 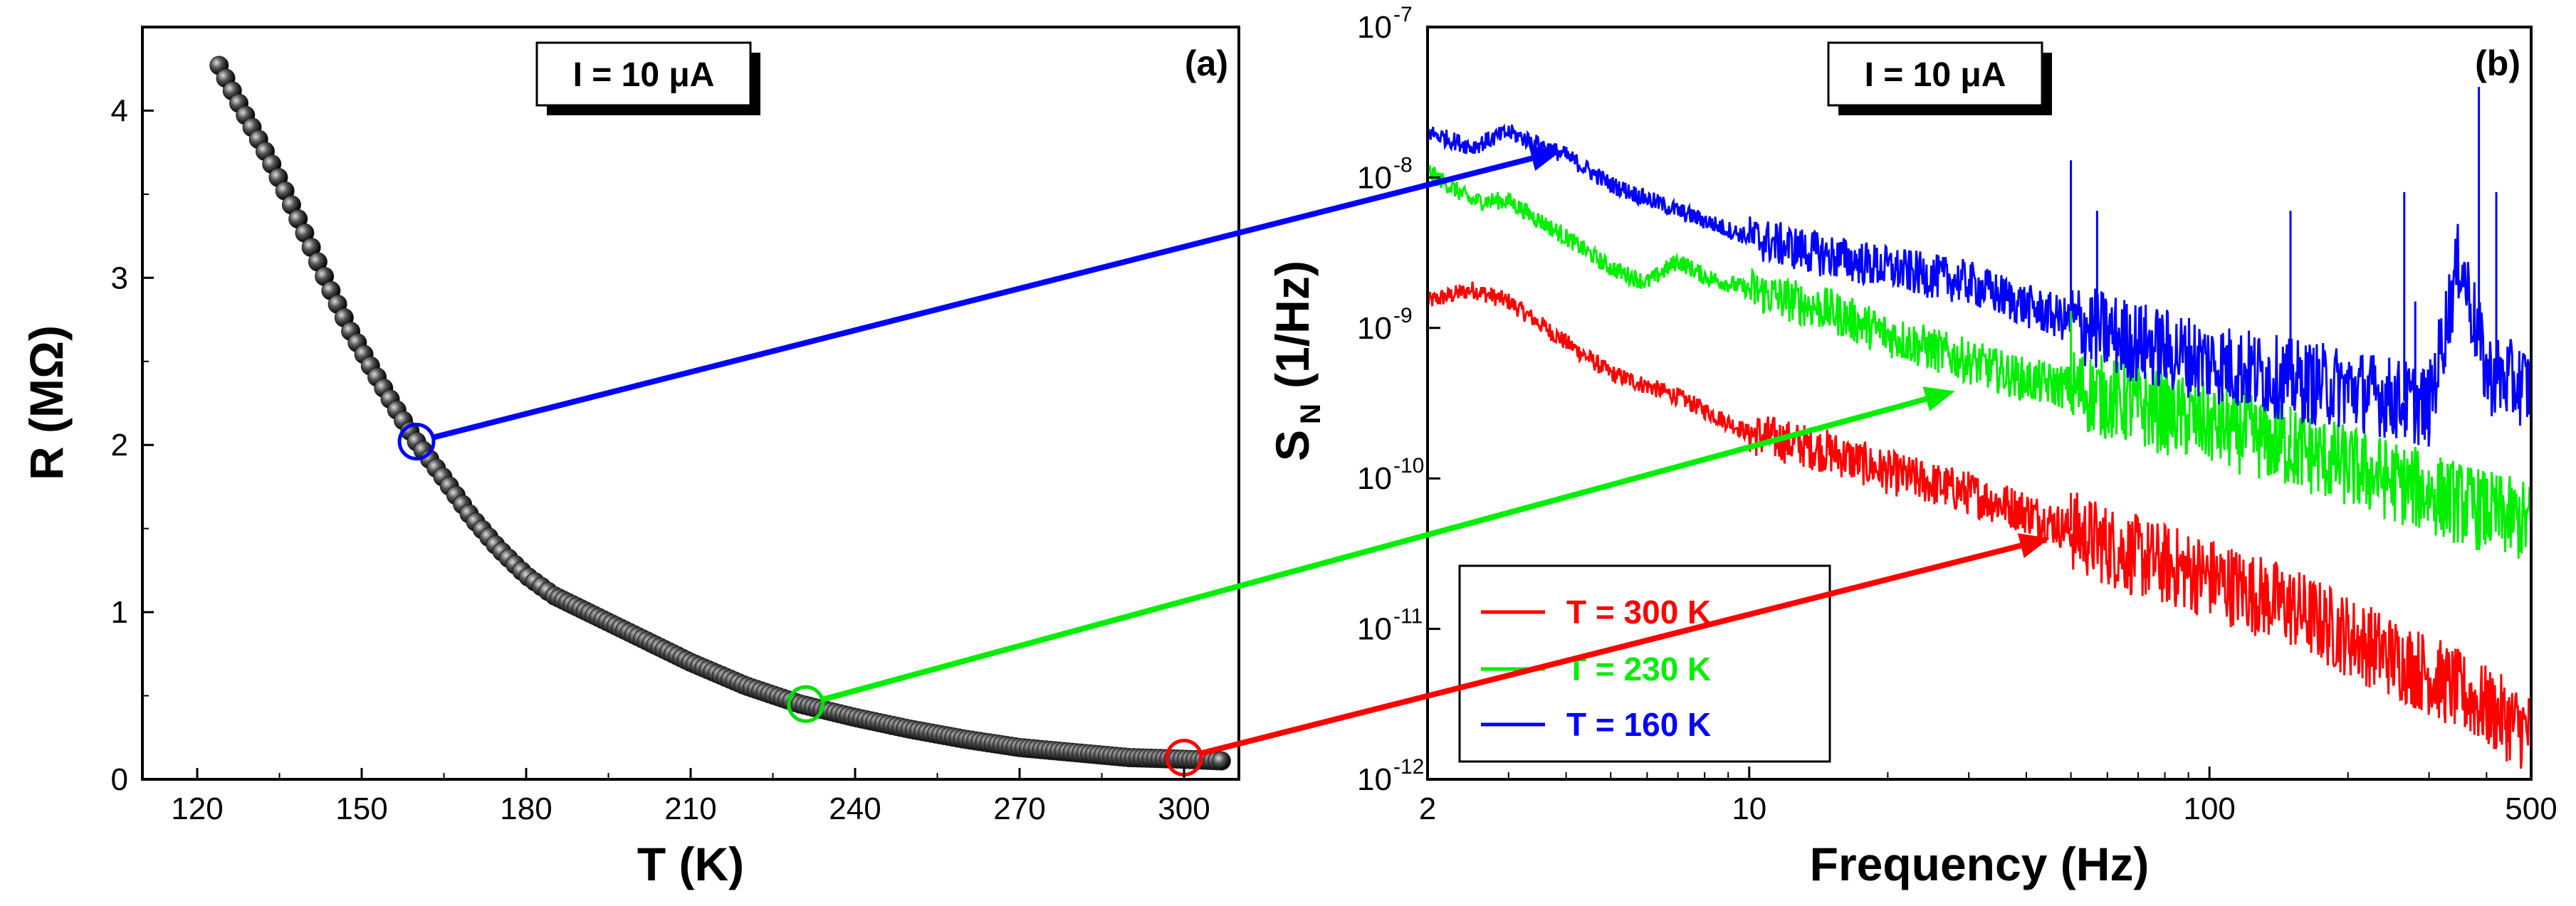 What do you see at coordinates (2497, 63) in the screenshot?
I see `panel-label-b: (b)` at bounding box center [2497, 63].